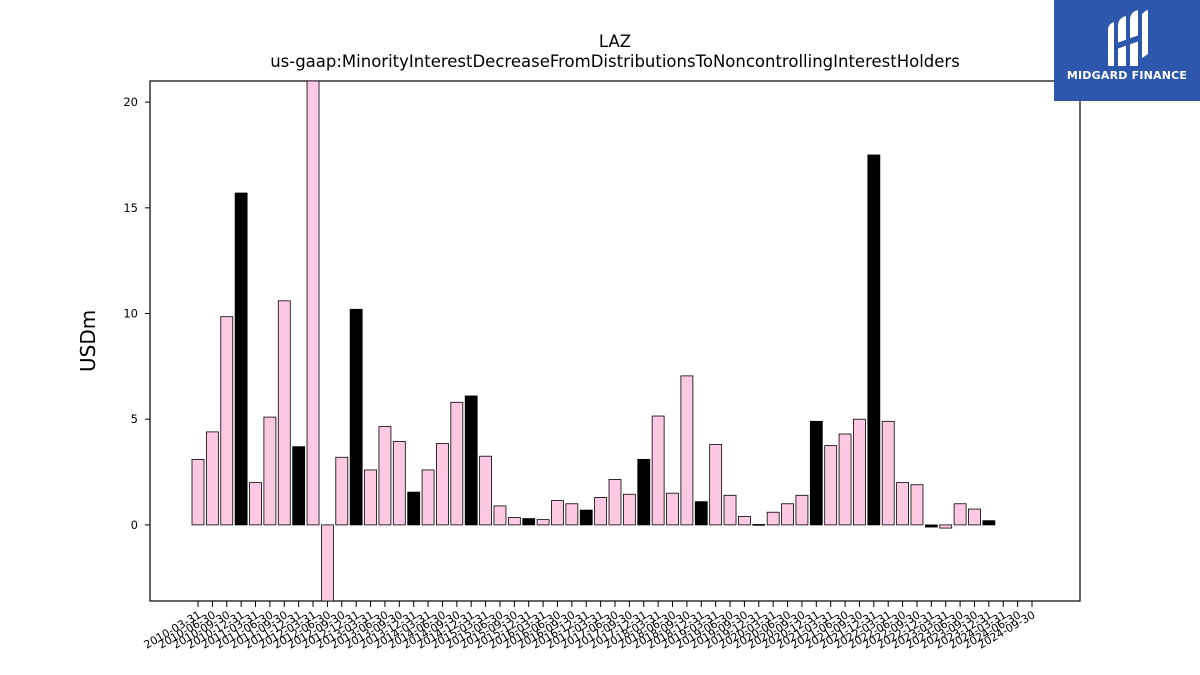 The width and height of the screenshot is (1200, 675). Describe the element at coordinates (130, 314) in the screenshot. I see `y-tick-label: 10` at that location.